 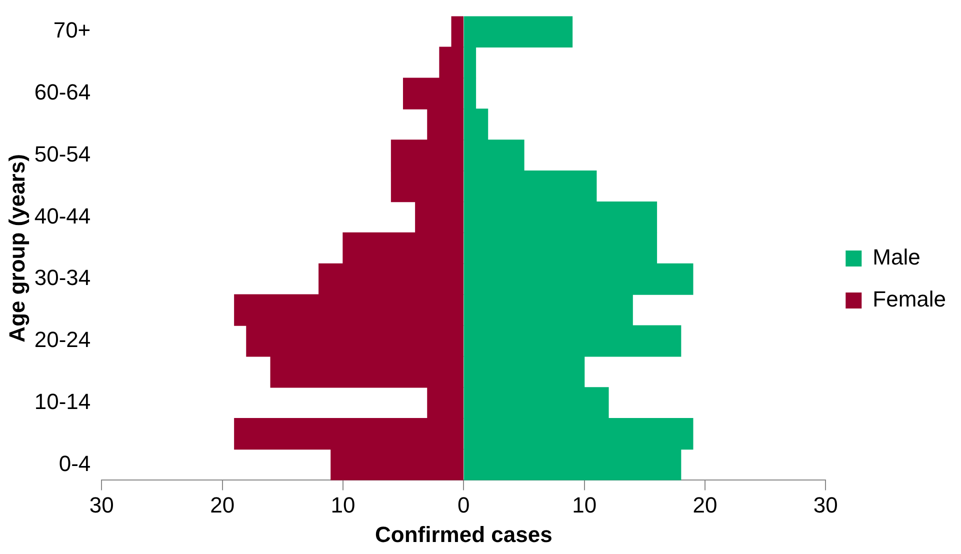 I want to click on legend-label: Female, so click(x=909, y=299).